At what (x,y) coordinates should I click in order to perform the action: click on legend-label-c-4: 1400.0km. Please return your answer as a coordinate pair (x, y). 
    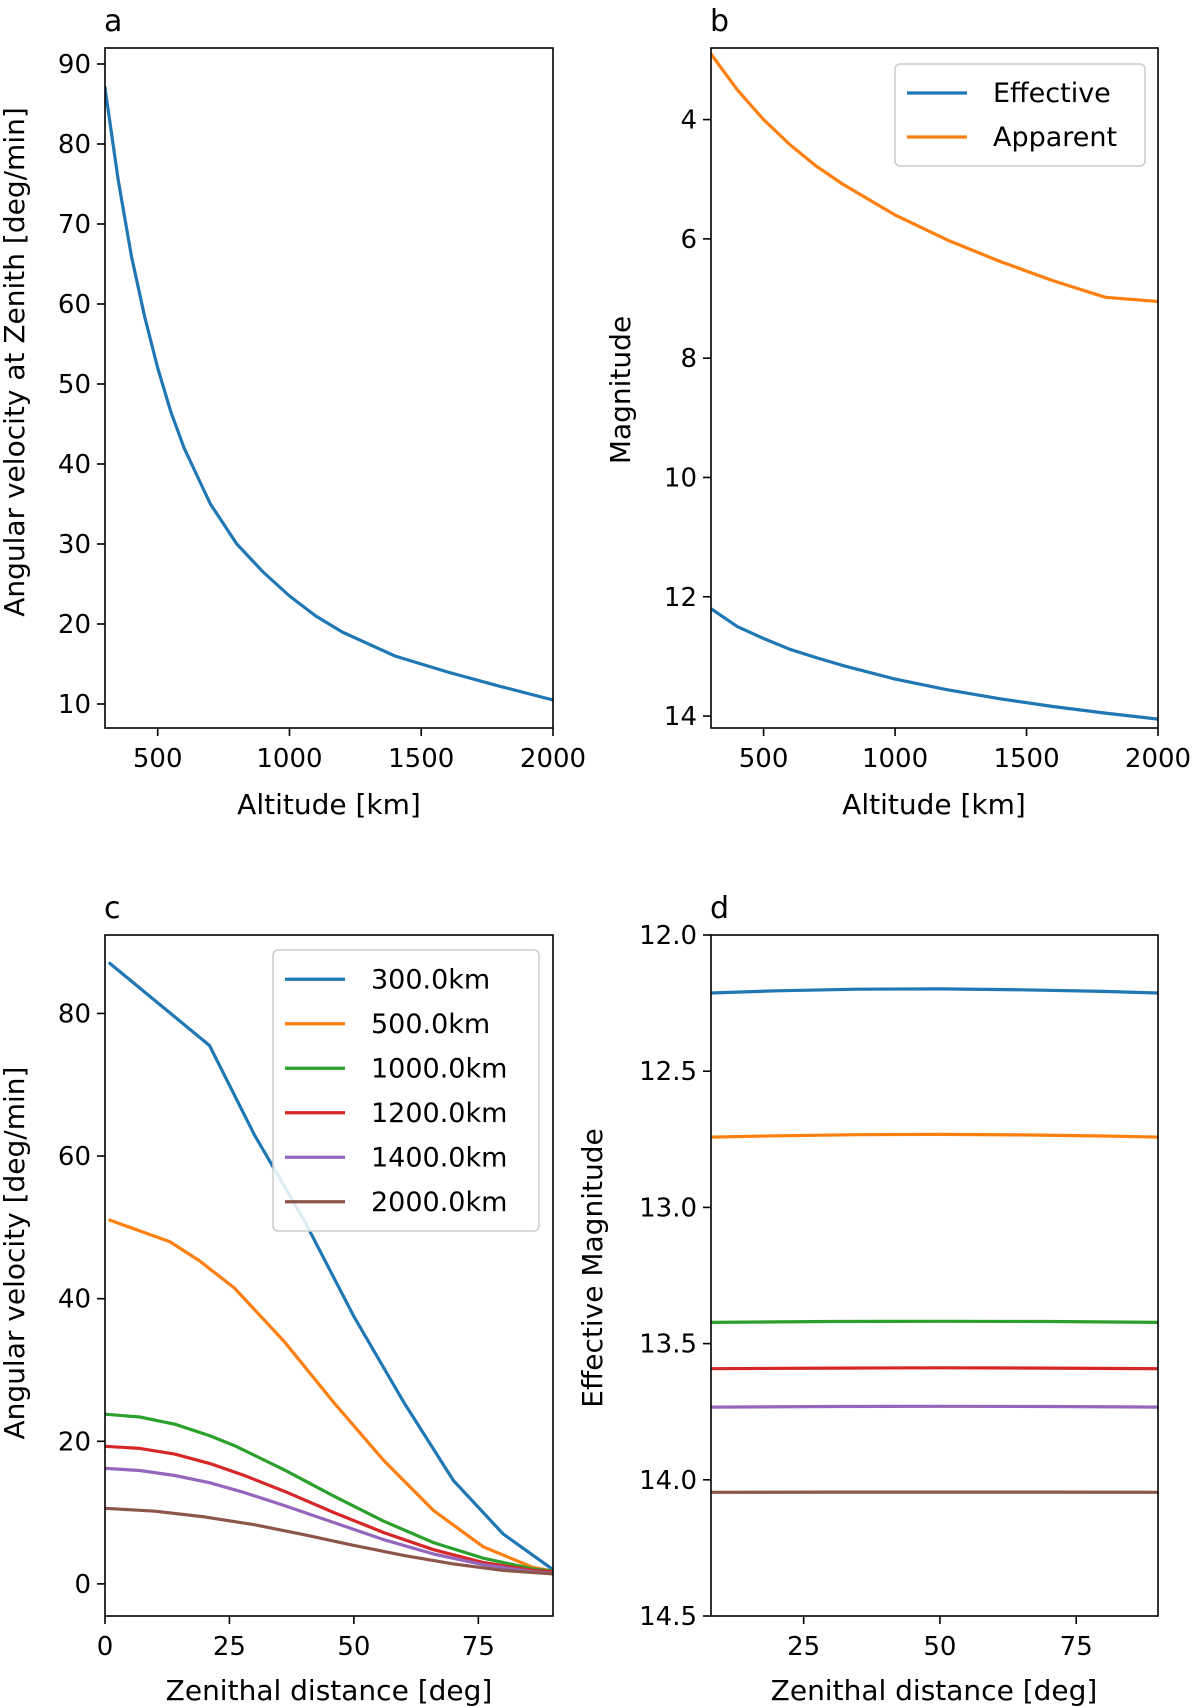
    Looking at the image, I should click on (439, 1157).